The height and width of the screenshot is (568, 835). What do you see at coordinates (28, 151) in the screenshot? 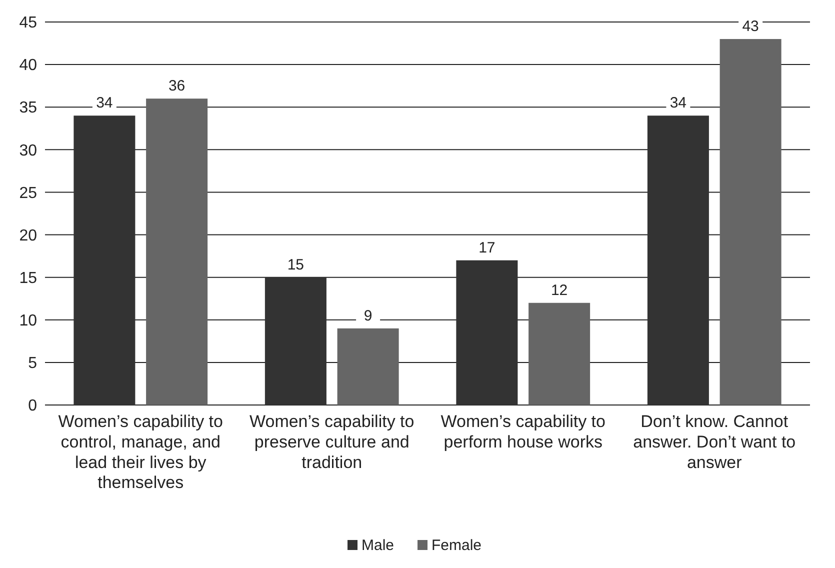
I see `y-tick-label: 30` at bounding box center [28, 151].